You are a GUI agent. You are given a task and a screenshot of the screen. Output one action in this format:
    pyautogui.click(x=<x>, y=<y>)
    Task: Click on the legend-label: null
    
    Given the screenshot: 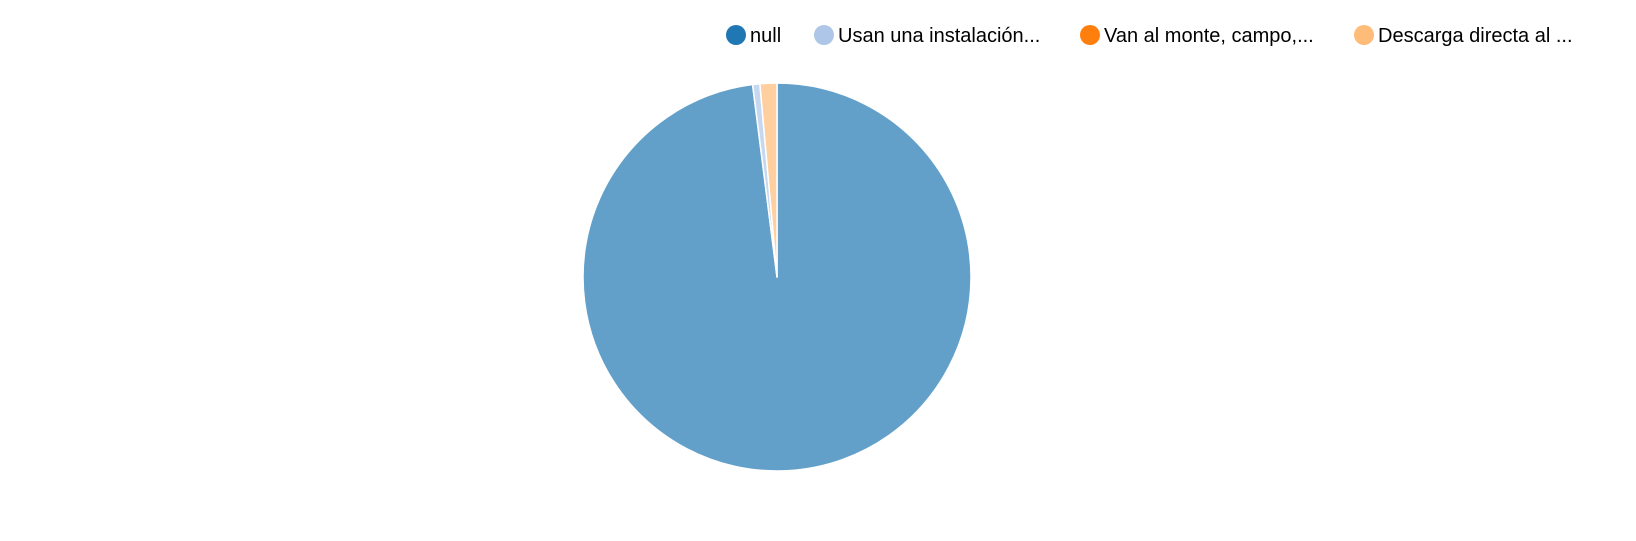 What is the action you would take?
    pyautogui.click(x=765, y=36)
    